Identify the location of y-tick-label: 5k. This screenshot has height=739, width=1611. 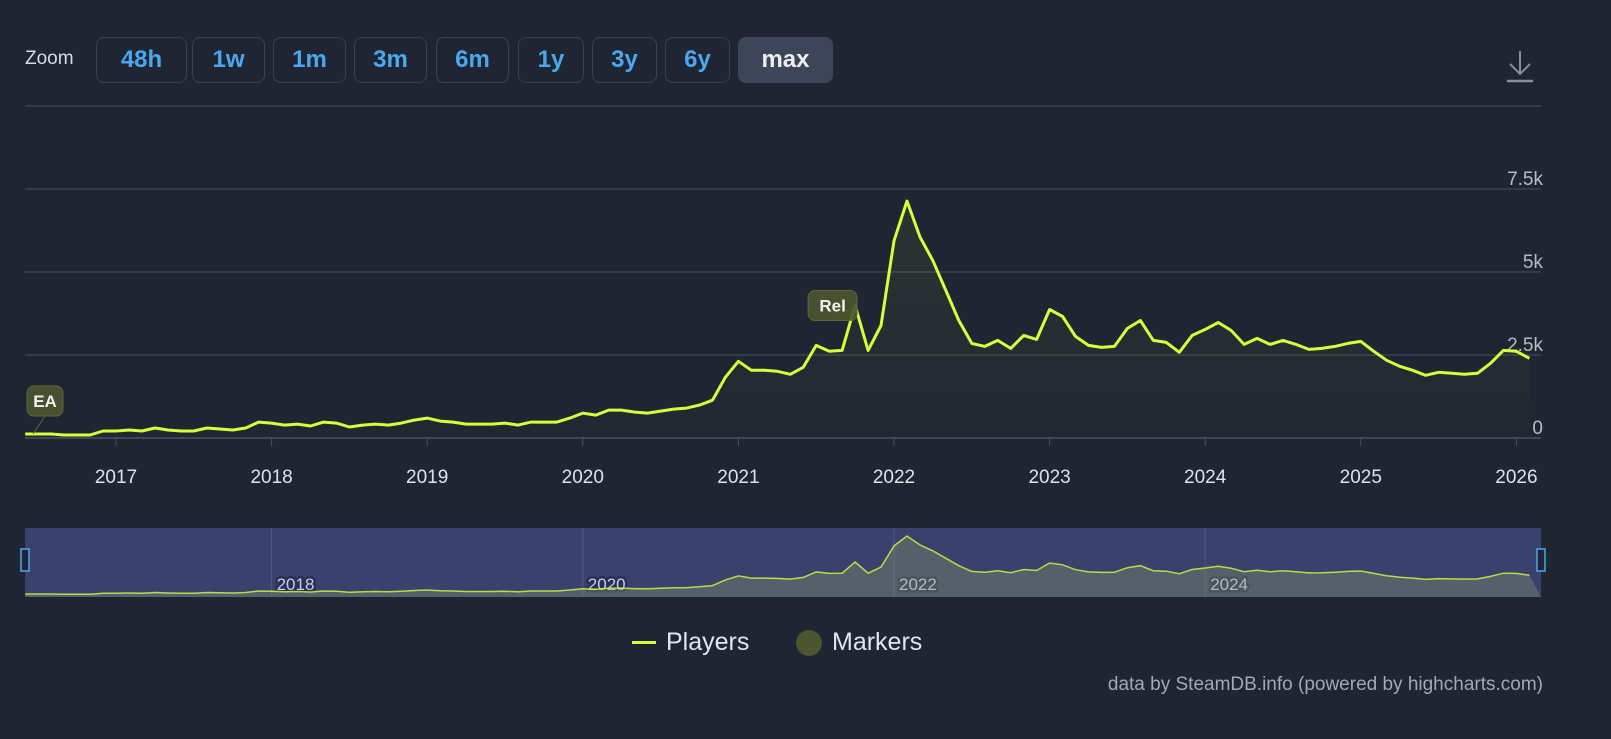
(1533, 262).